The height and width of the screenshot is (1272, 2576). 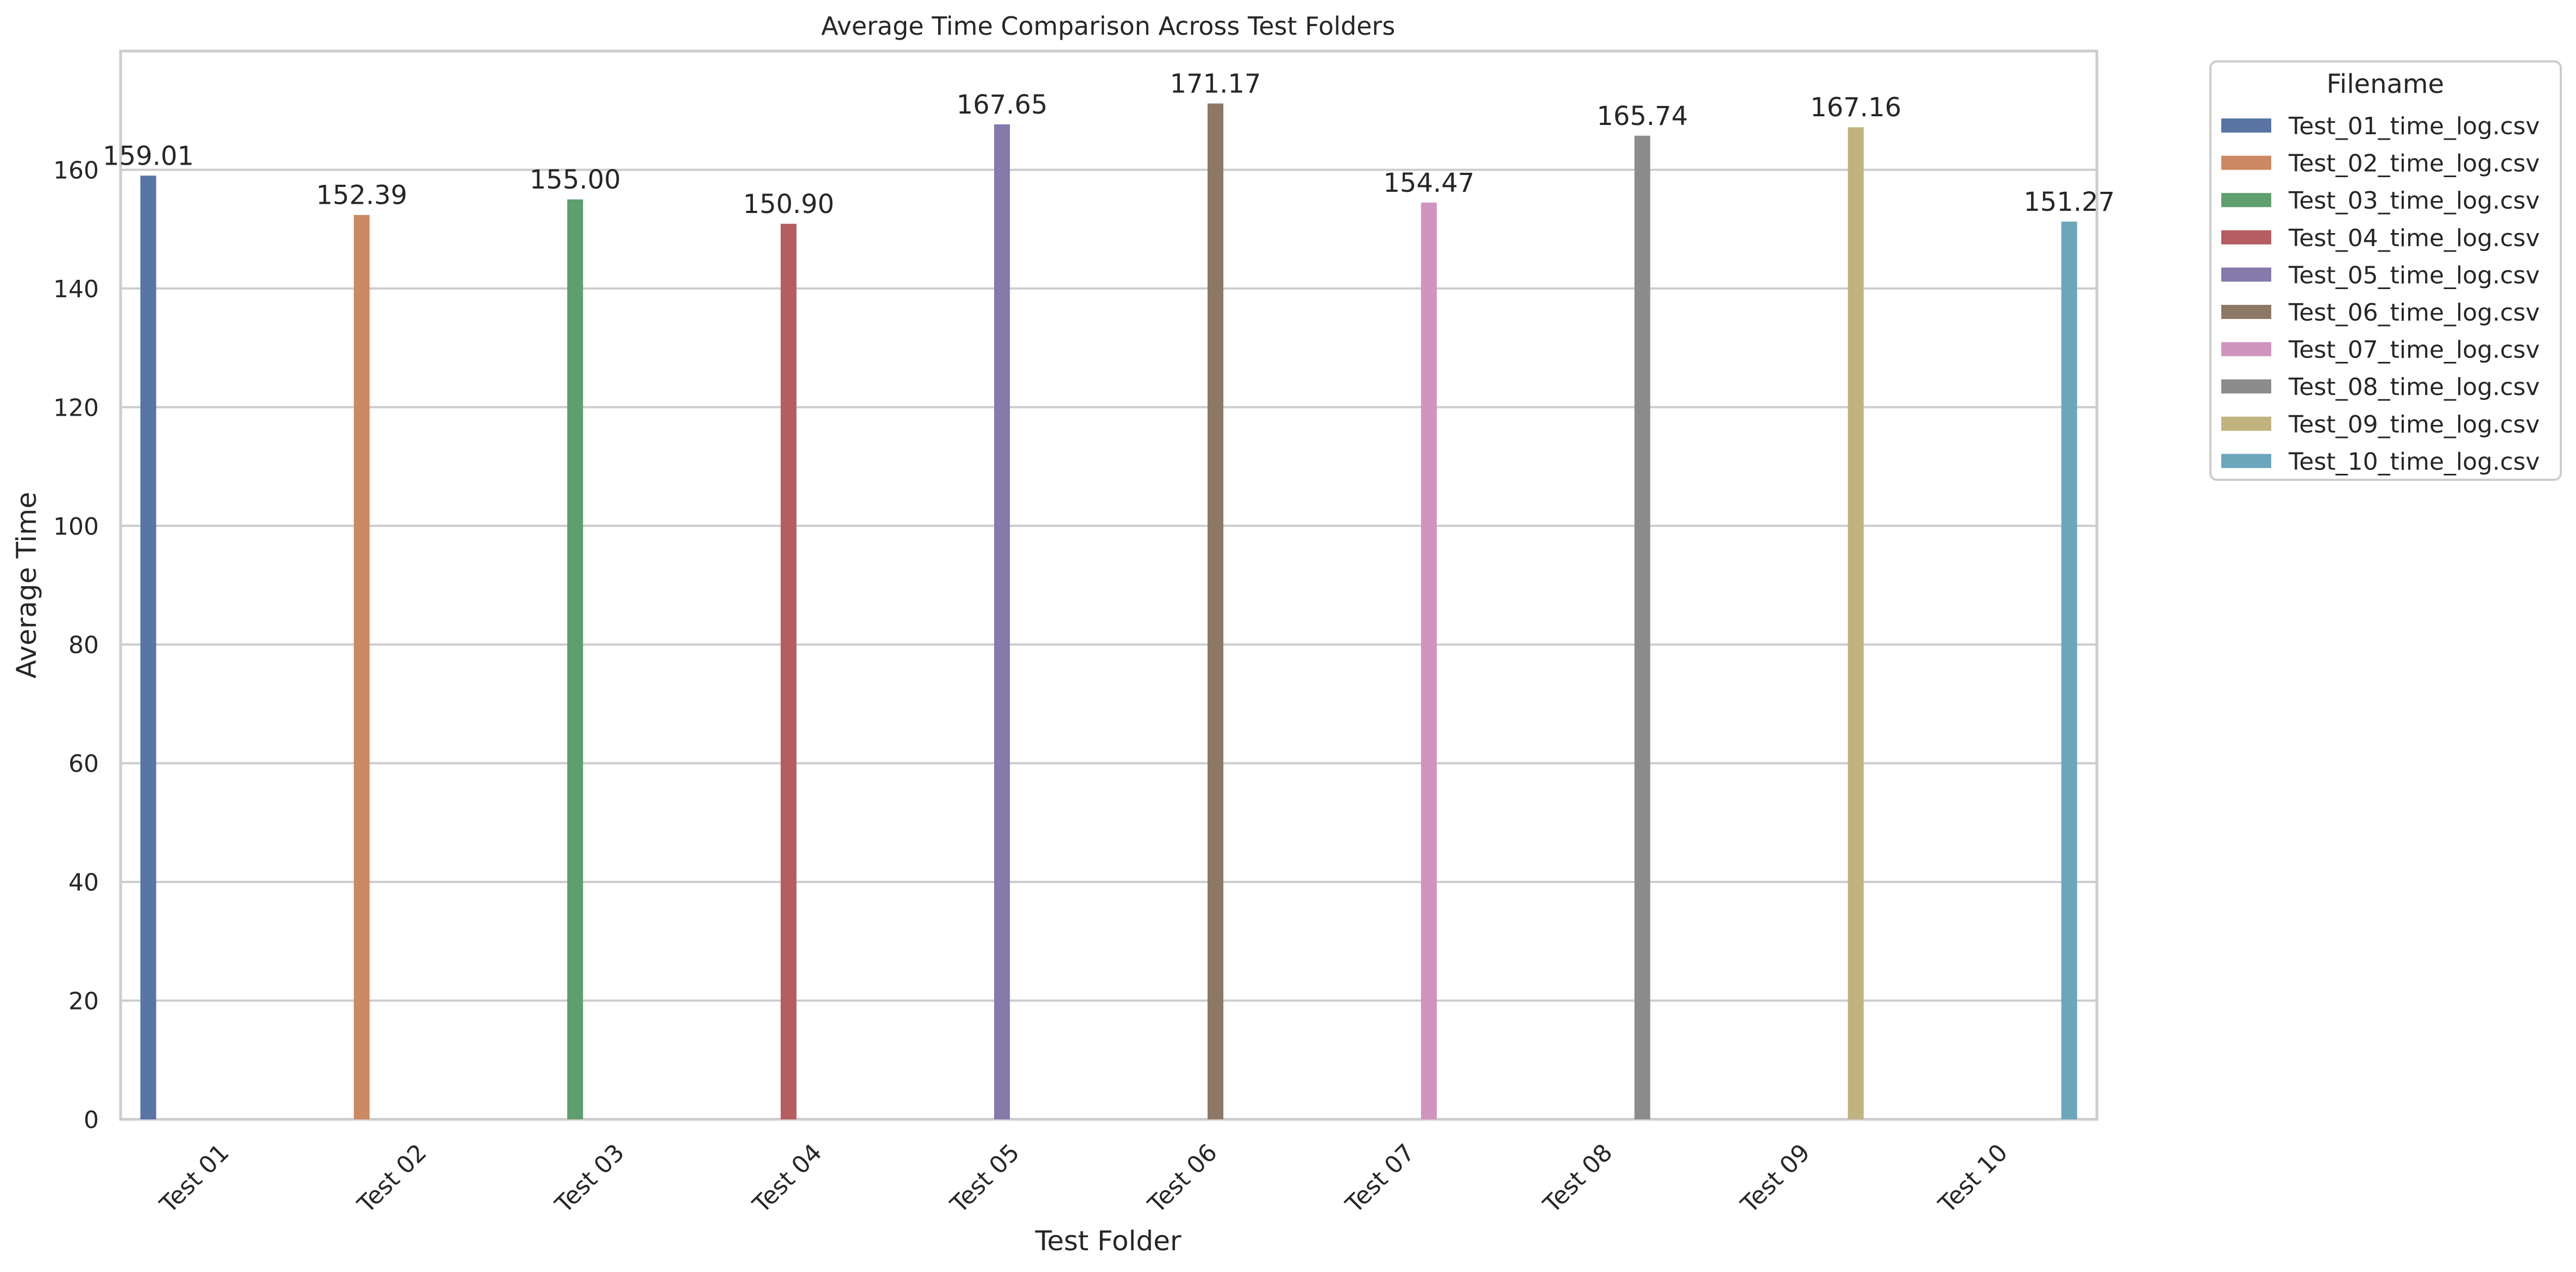 I want to click on y-tick-label: 40, so click(x=83, y=883).